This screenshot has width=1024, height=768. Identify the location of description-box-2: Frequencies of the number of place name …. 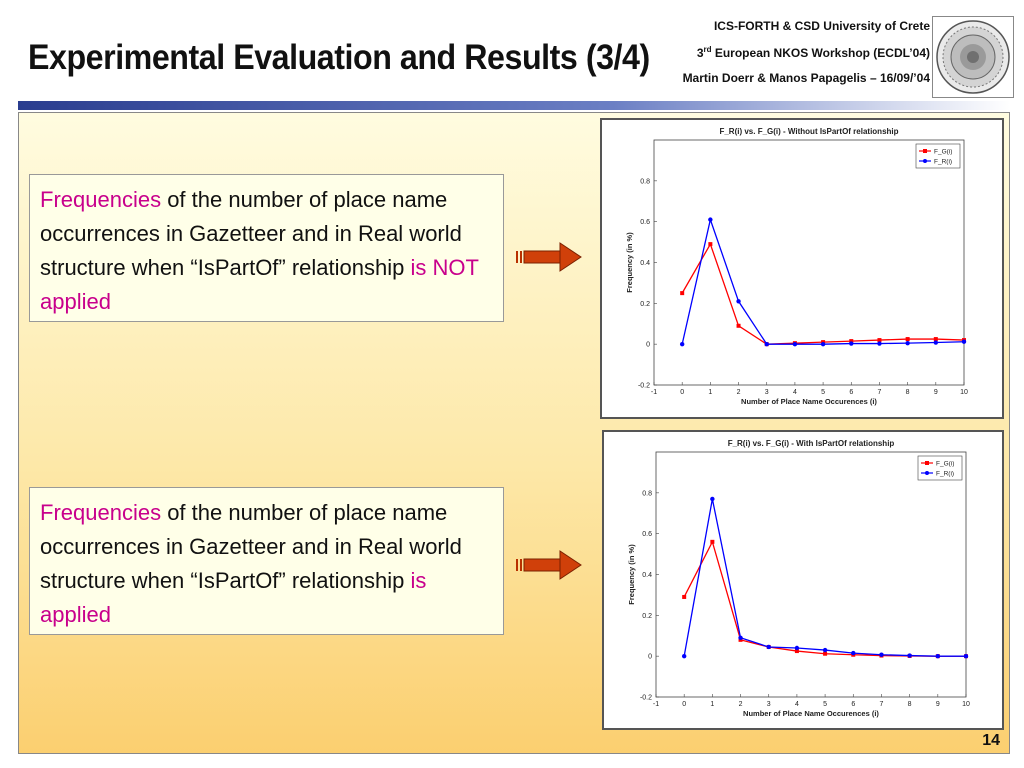
(266, 561).